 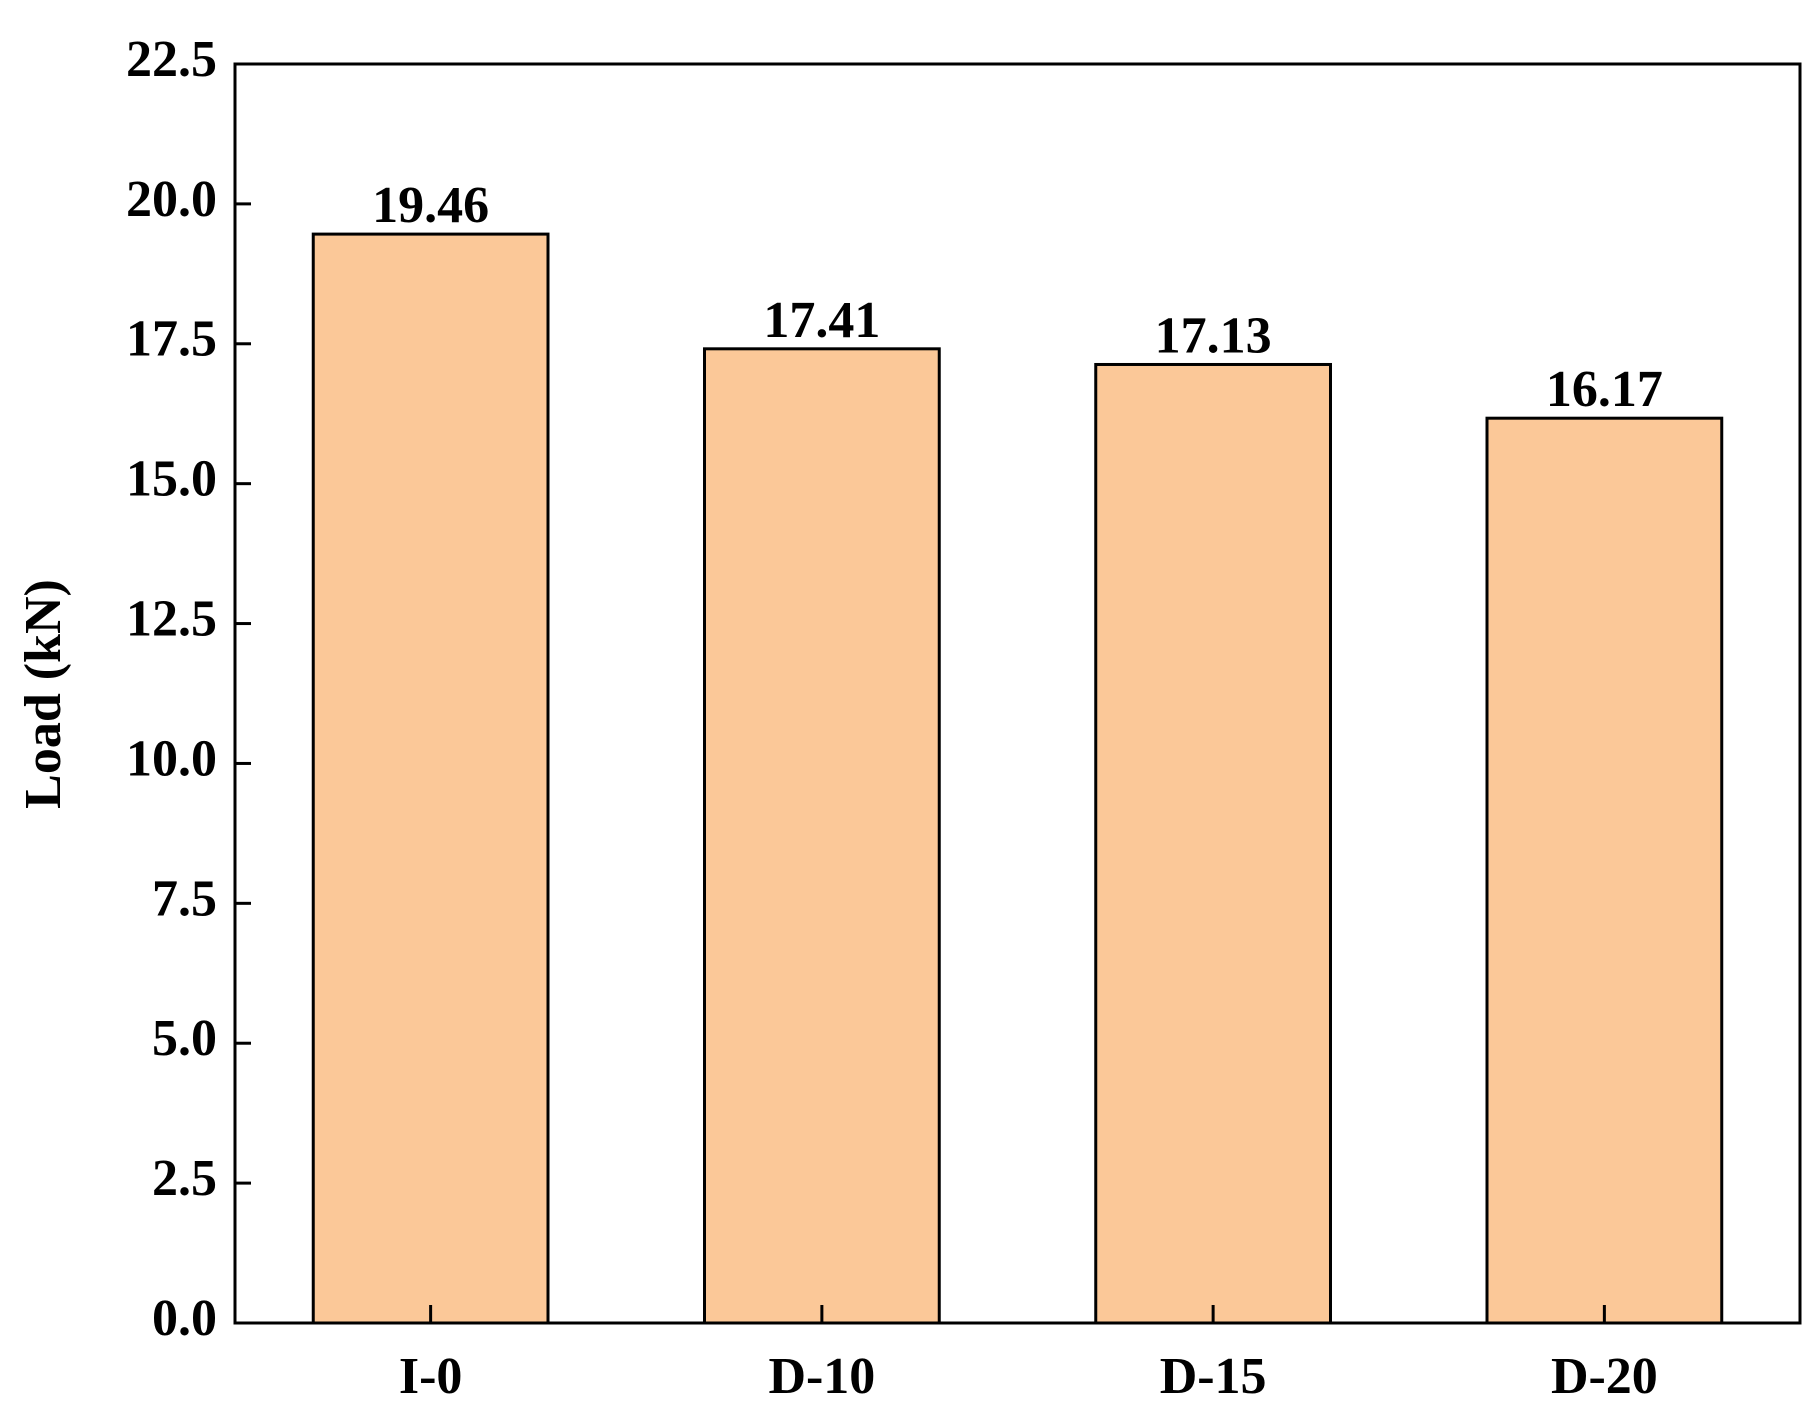 I want to click on data-label: 16.17, so click(x=1604, y=389).